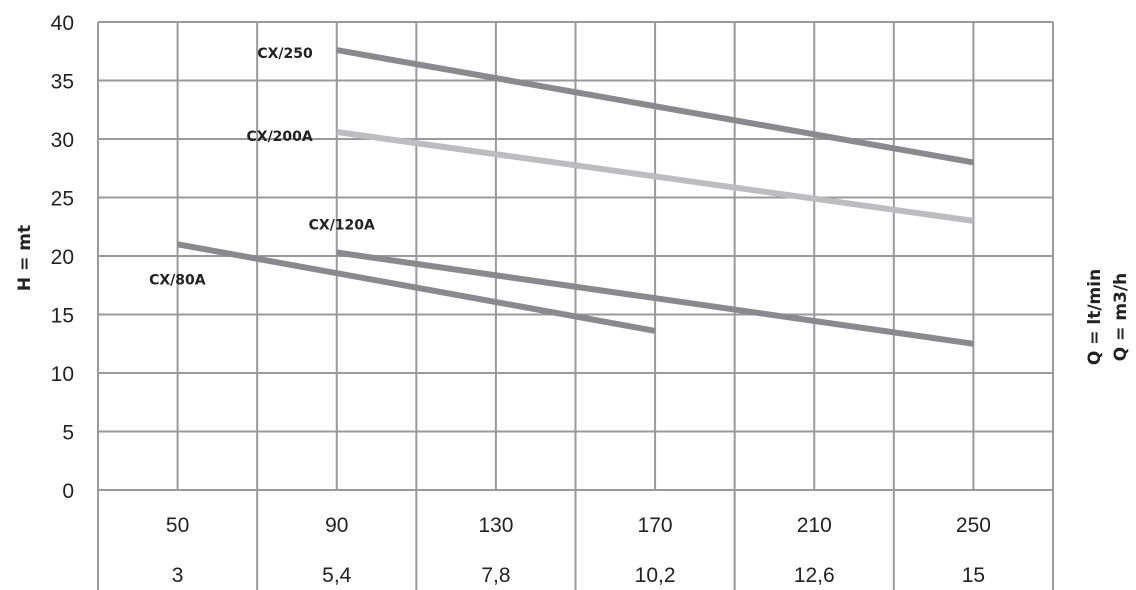 The height and width of the screenshot is (590, 1136). Describe the element at coordinates (655, 575) in the screenshot. I see `x-tick-label-m3h: 10,2` at that location.